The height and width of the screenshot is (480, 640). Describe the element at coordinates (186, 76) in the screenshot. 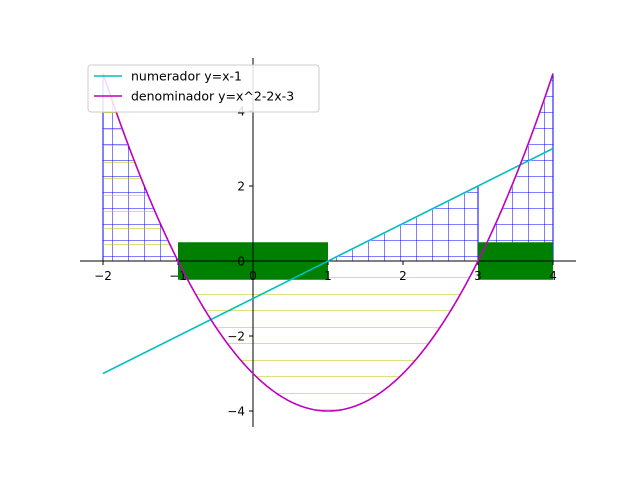

I see `legend-label-1: numerador y=x-1` at that location.